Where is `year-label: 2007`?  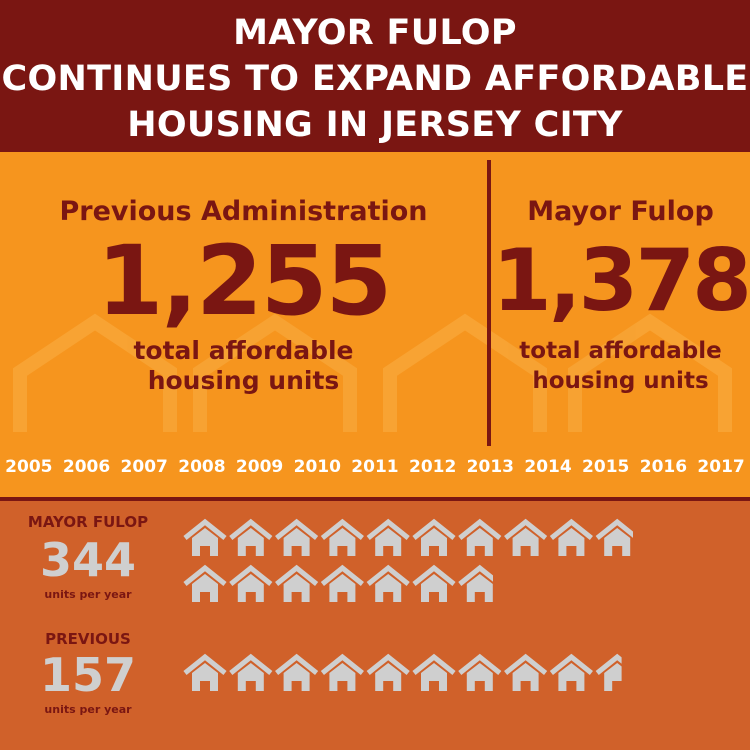
year-label: 2007 is located at coordinates (144, 467).